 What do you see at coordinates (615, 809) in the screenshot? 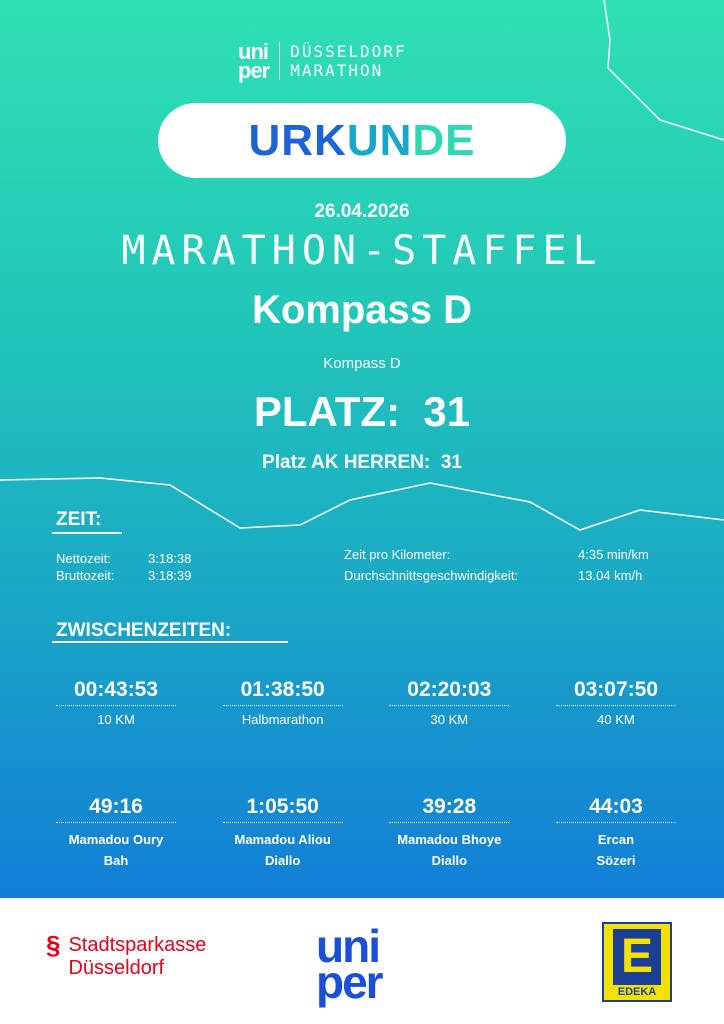
I see `runner-time: 44:03` at bounding box center [615, 809].